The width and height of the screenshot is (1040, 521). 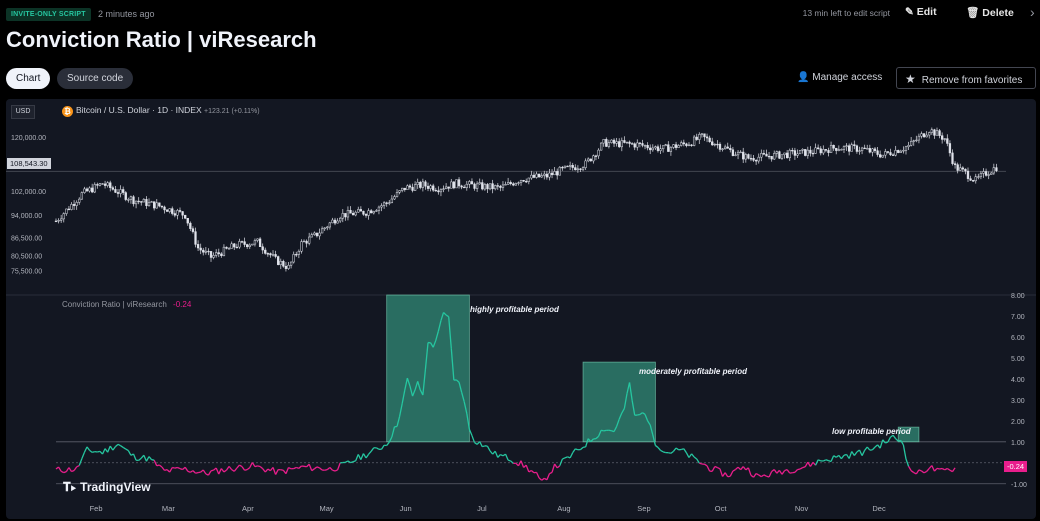 I want to click on price-tick-label: 94,000.00, so click(x=26, y=216).